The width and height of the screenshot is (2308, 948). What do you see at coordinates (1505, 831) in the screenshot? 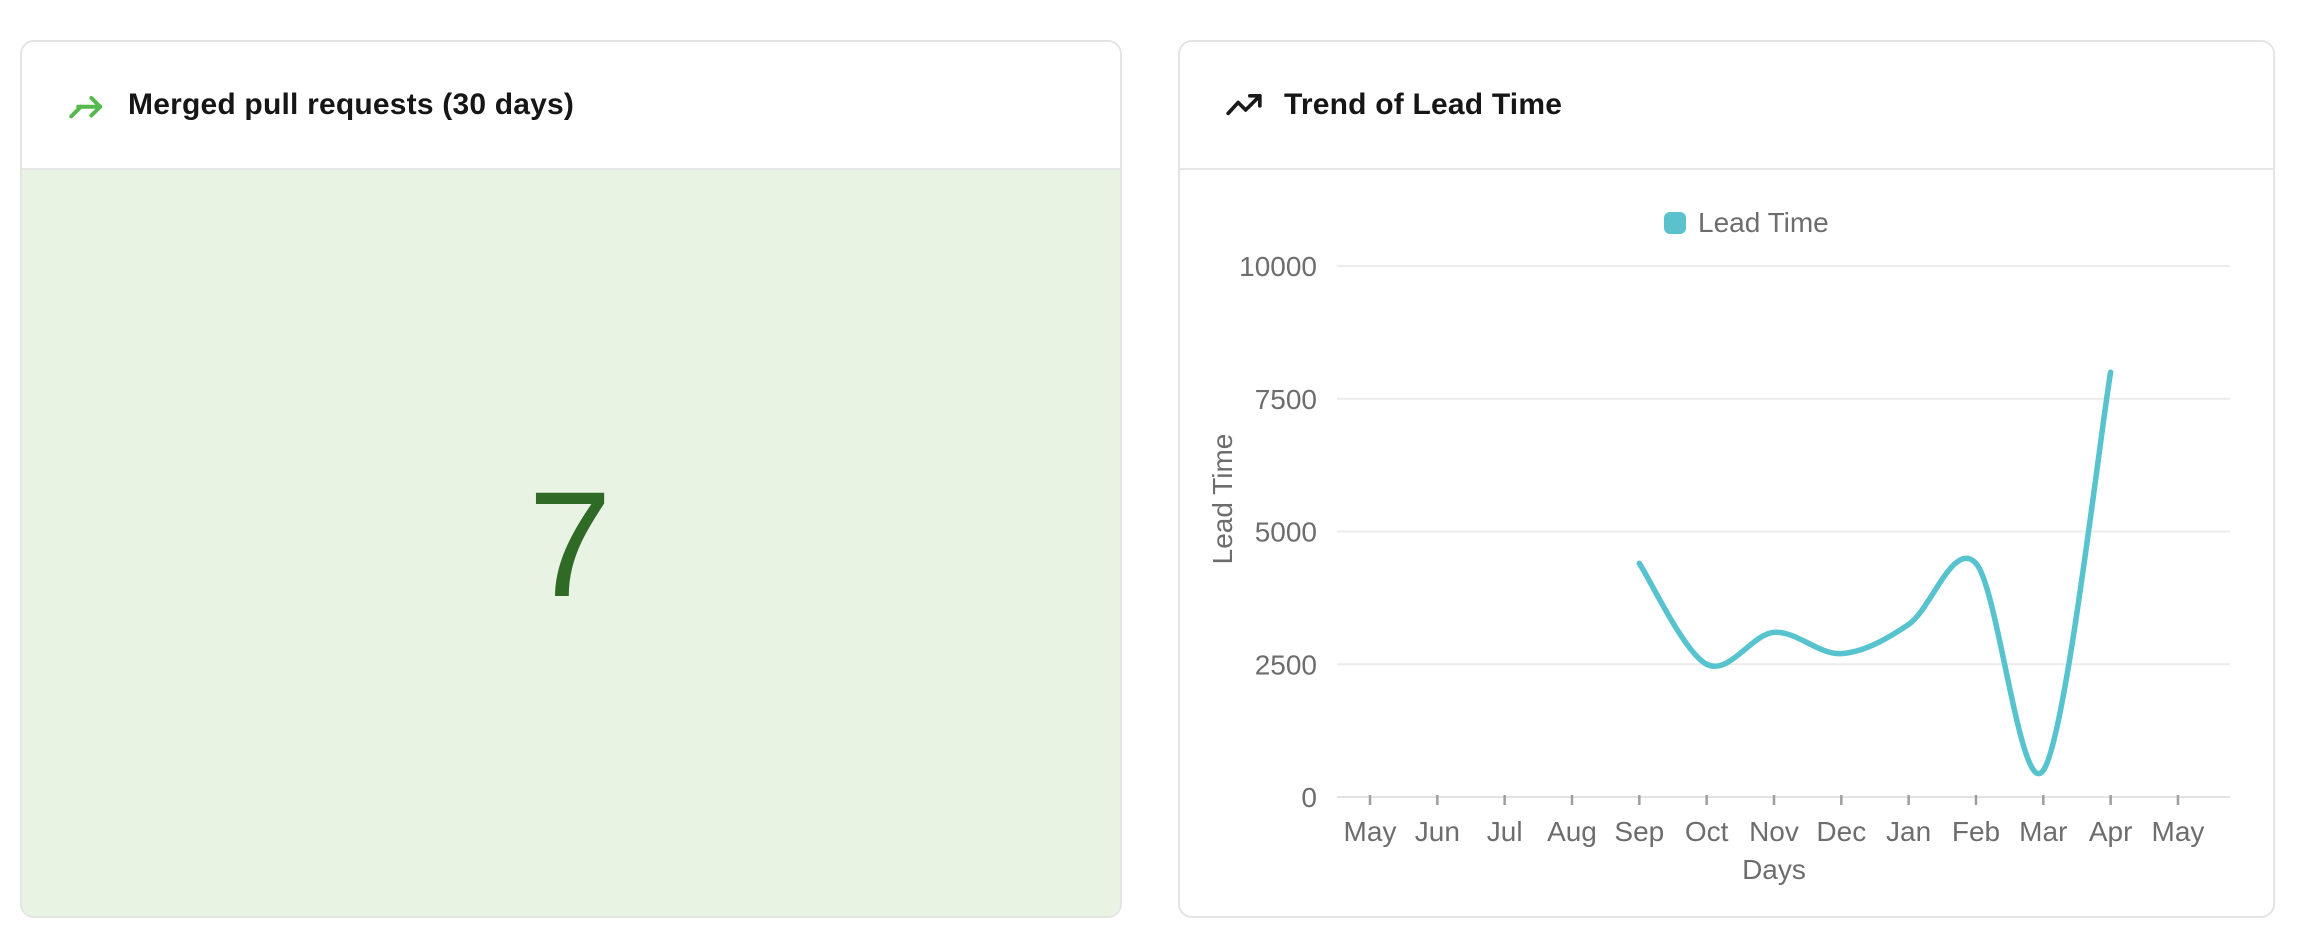
I see `svg-text: Jul` at bounding box center [1505, 831].